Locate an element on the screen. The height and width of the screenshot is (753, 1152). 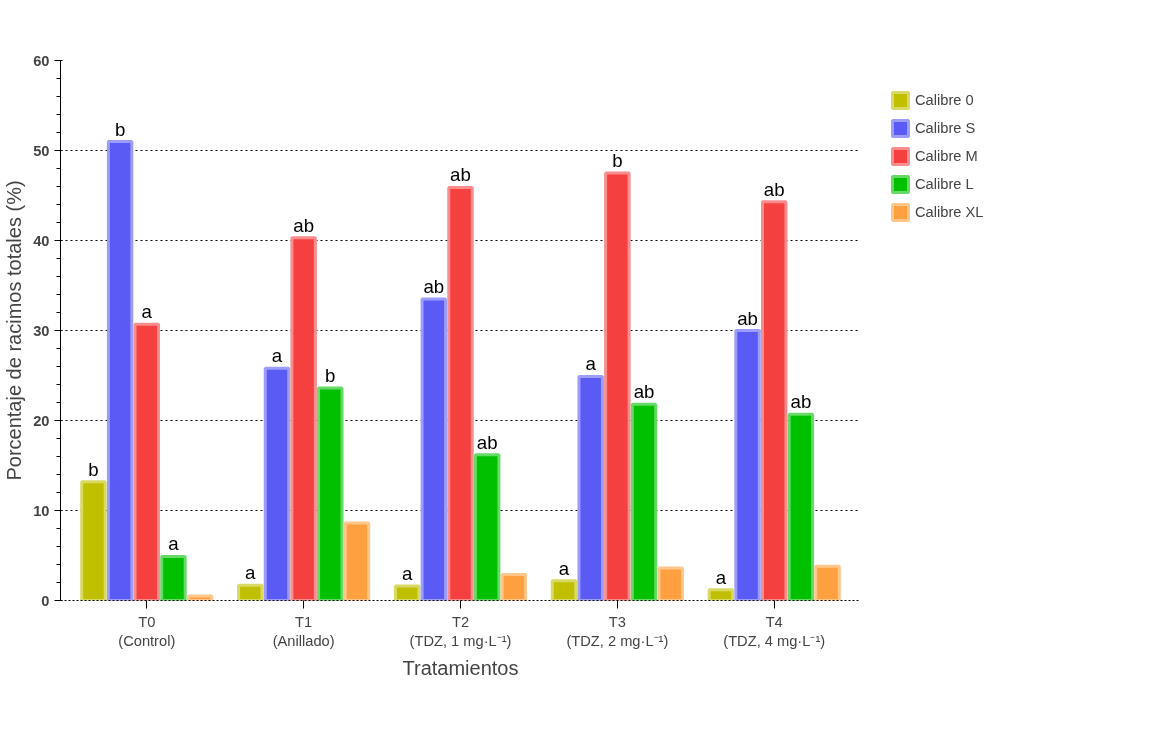
x-tick-label: T4 (TDZ, 4 mg·L⁻¹) is located at coordinates (774, 631).